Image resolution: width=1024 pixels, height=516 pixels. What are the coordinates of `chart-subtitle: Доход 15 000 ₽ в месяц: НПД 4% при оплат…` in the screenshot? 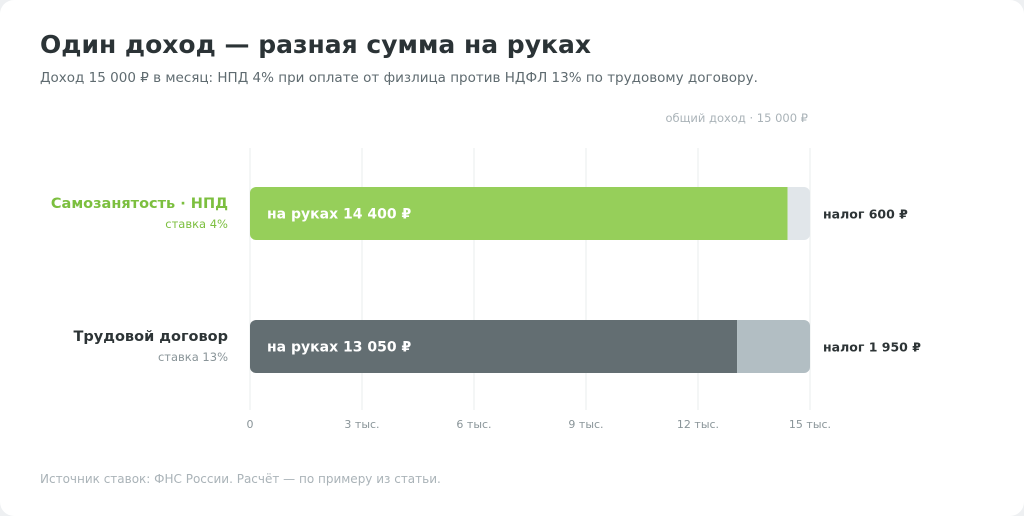 It's located at (399, 78).